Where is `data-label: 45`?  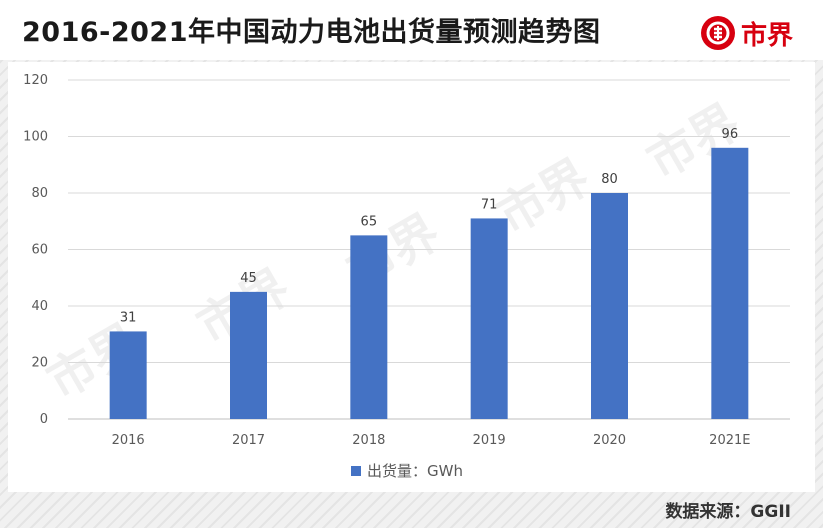 data-label: 45 is located at coordinates (248, 278).